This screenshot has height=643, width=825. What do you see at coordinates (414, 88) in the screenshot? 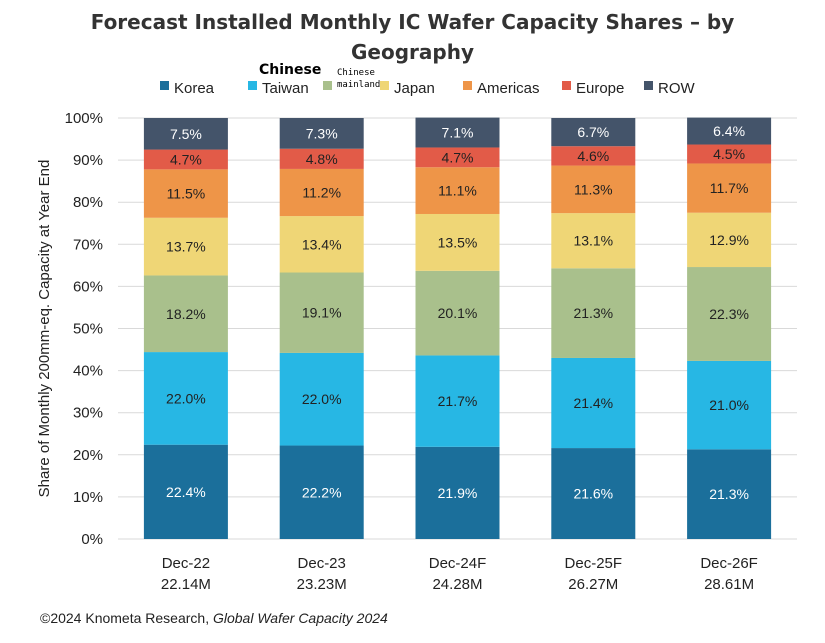
I see `legend-label: Japan` at bounding box center [414, 88].